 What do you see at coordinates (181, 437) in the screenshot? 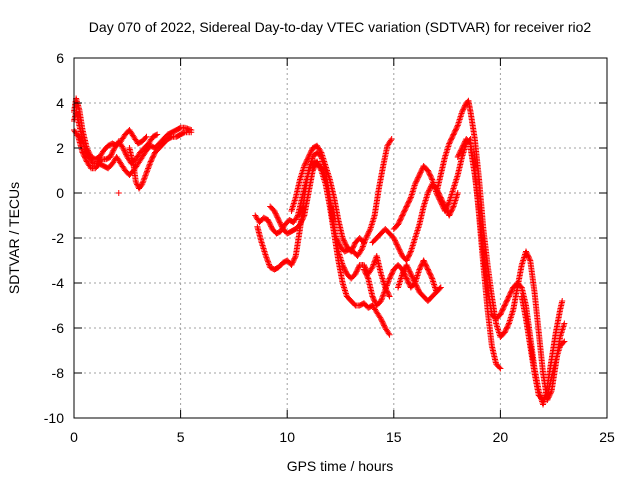
I see `x-tick-label: 5` at bounding box center [181, 437].